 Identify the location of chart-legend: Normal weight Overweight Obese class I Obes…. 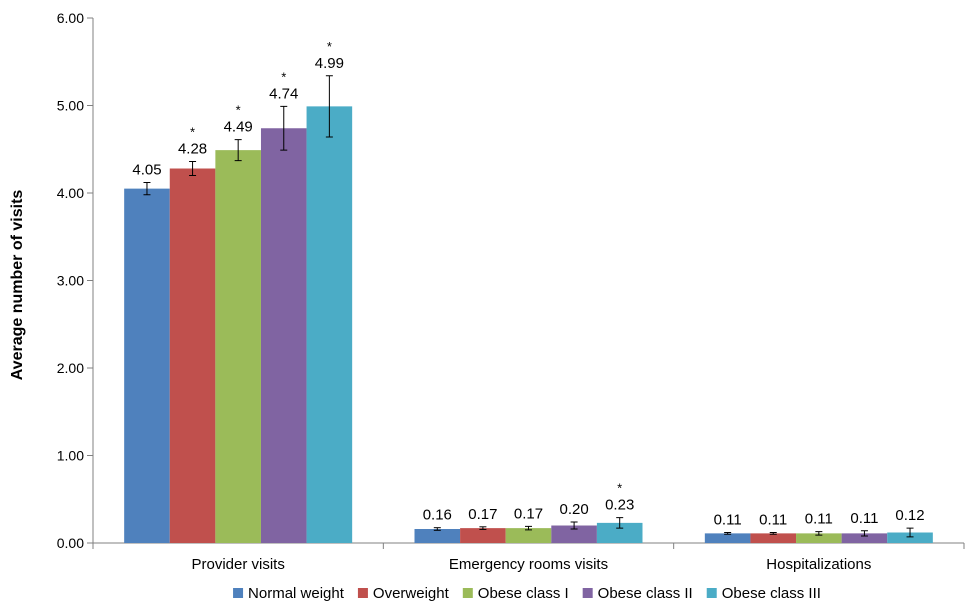
(527, 593).